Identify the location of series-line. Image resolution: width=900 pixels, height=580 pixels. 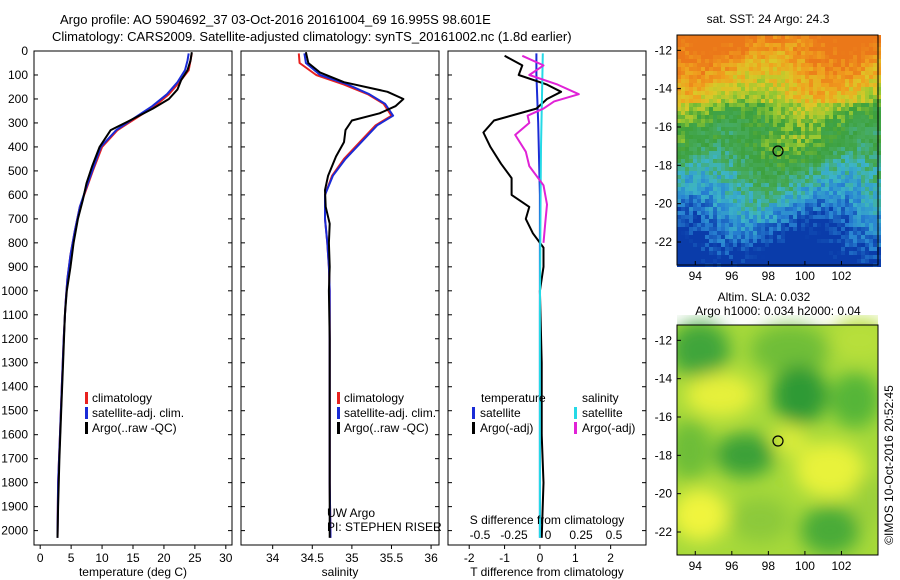
(124, 295).